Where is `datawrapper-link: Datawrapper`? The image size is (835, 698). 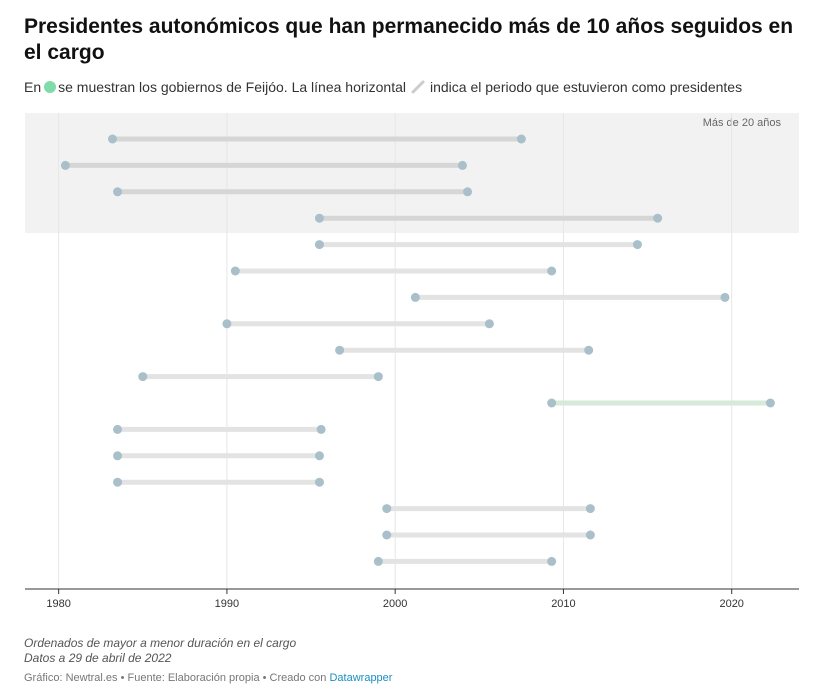
datawrapper-link: Datawrapper is located at coordinates (361, 678).